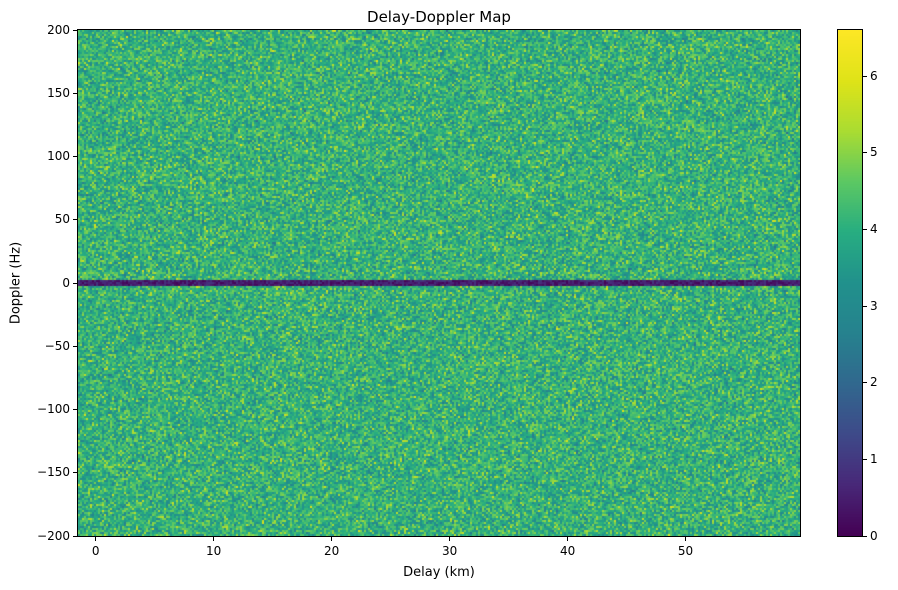 The image size is (898, 590). I want to click on chart-title: Delay-Doppler Map, so click(439, 17).